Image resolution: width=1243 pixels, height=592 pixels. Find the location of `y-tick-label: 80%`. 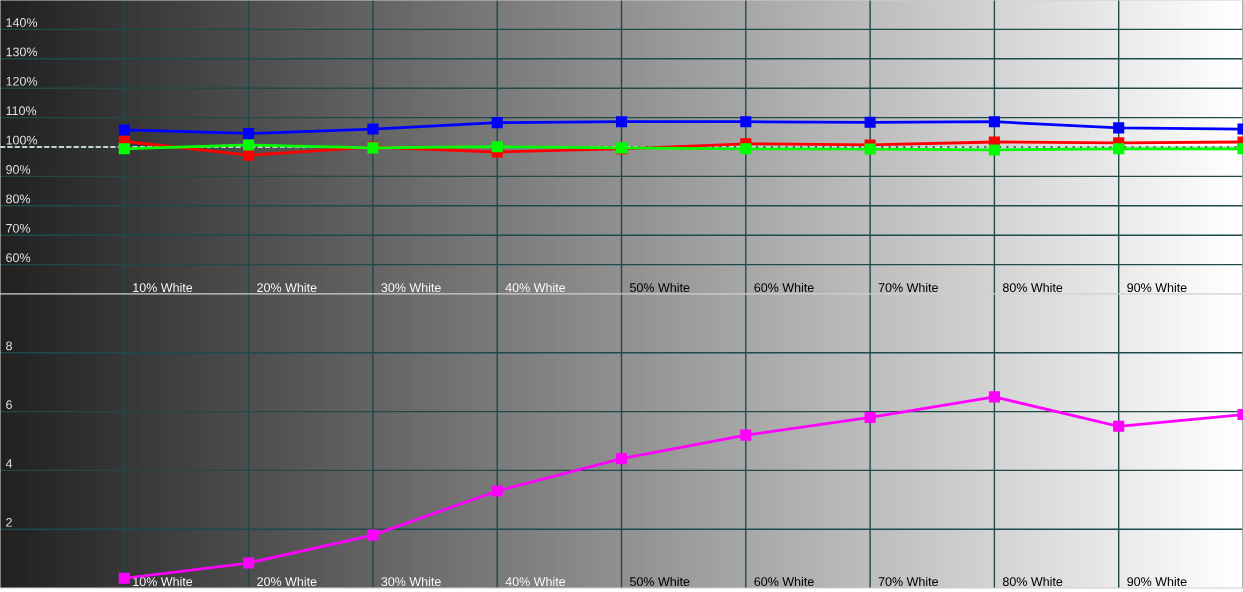

y-tick-label: 80% is located at coordinates (18, 199).